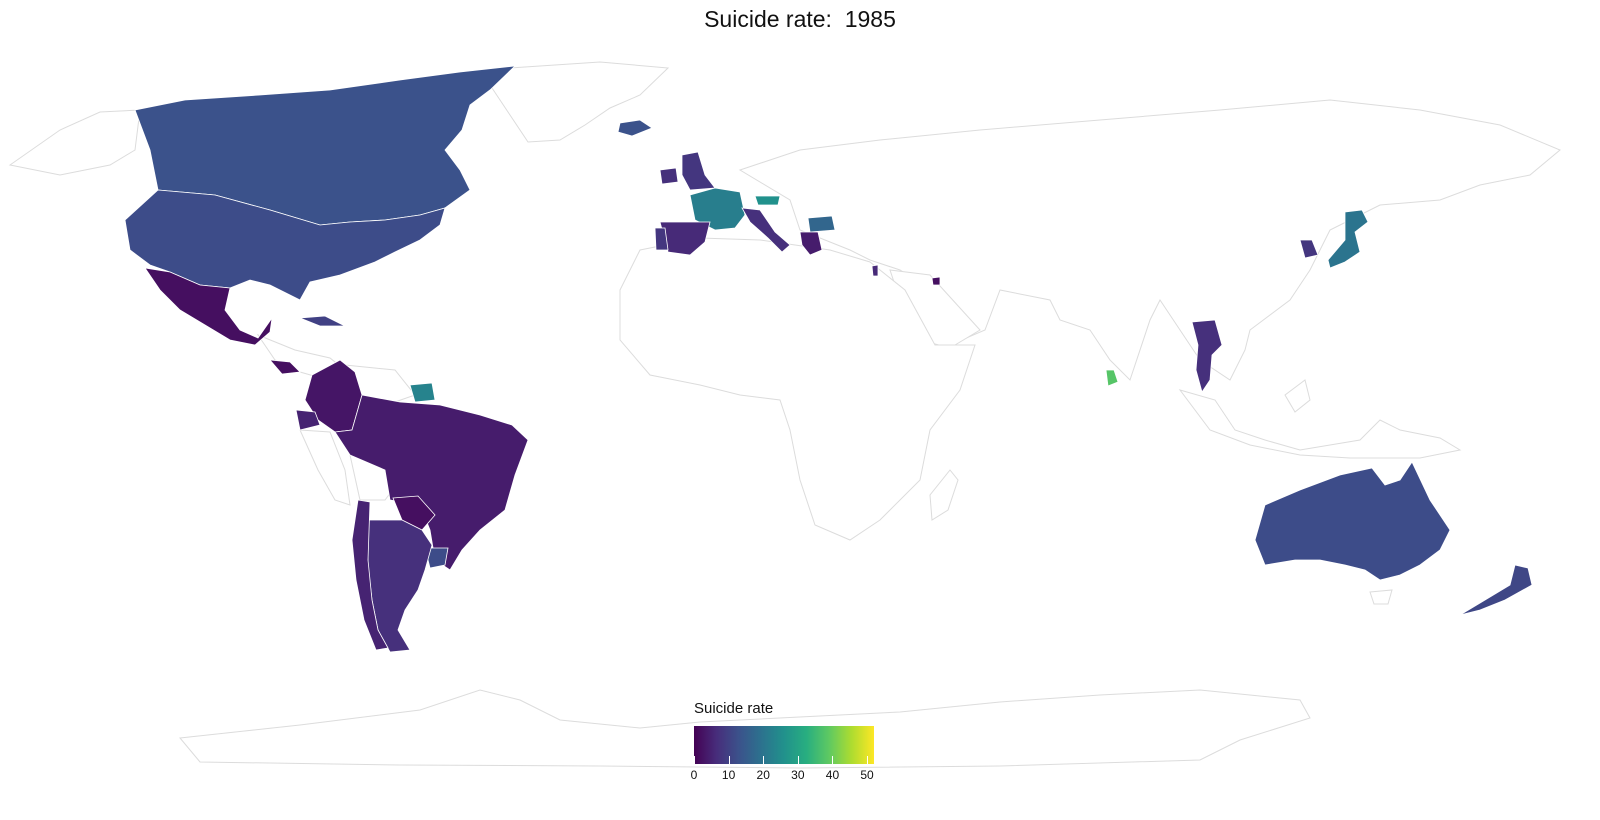  What do you see at coordinates (875, 270) in the screenshot?
I see `country-israel` at bounding box center [875, 270].